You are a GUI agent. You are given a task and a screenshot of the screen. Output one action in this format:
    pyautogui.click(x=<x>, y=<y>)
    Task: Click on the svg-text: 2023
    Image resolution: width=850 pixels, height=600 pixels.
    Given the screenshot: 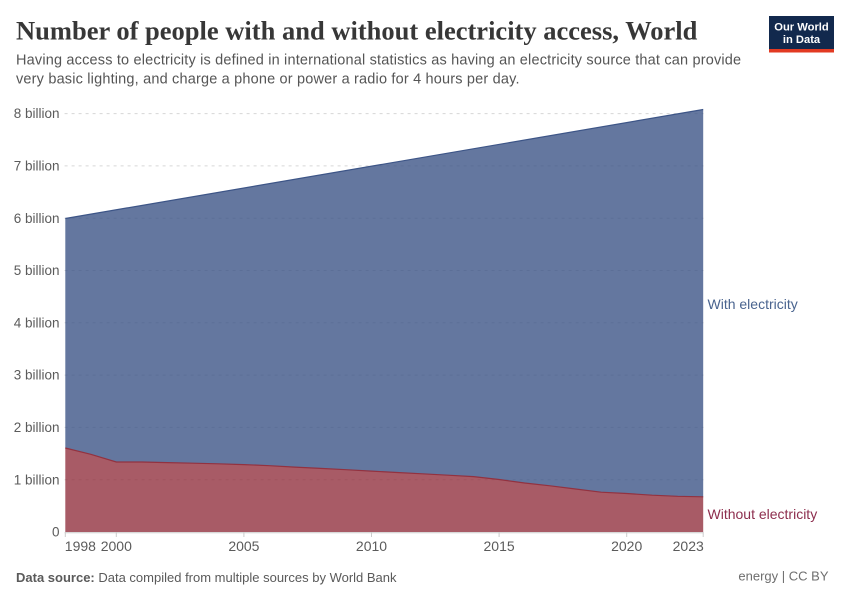 What is the action you would take?
    pyautogui.click(x=688, y=546)
    